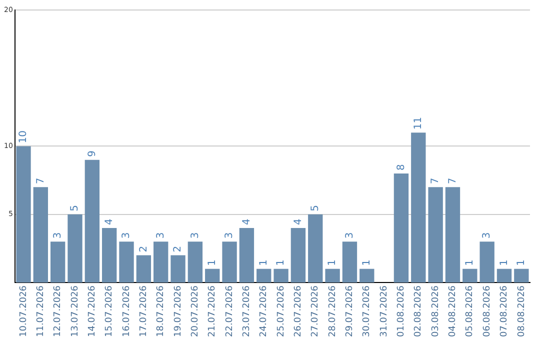  What do you see at coordinates (75, 311) in the screenshot?
I see `x-tick-label: 13.07.2026` at bounding box center [75, 311].